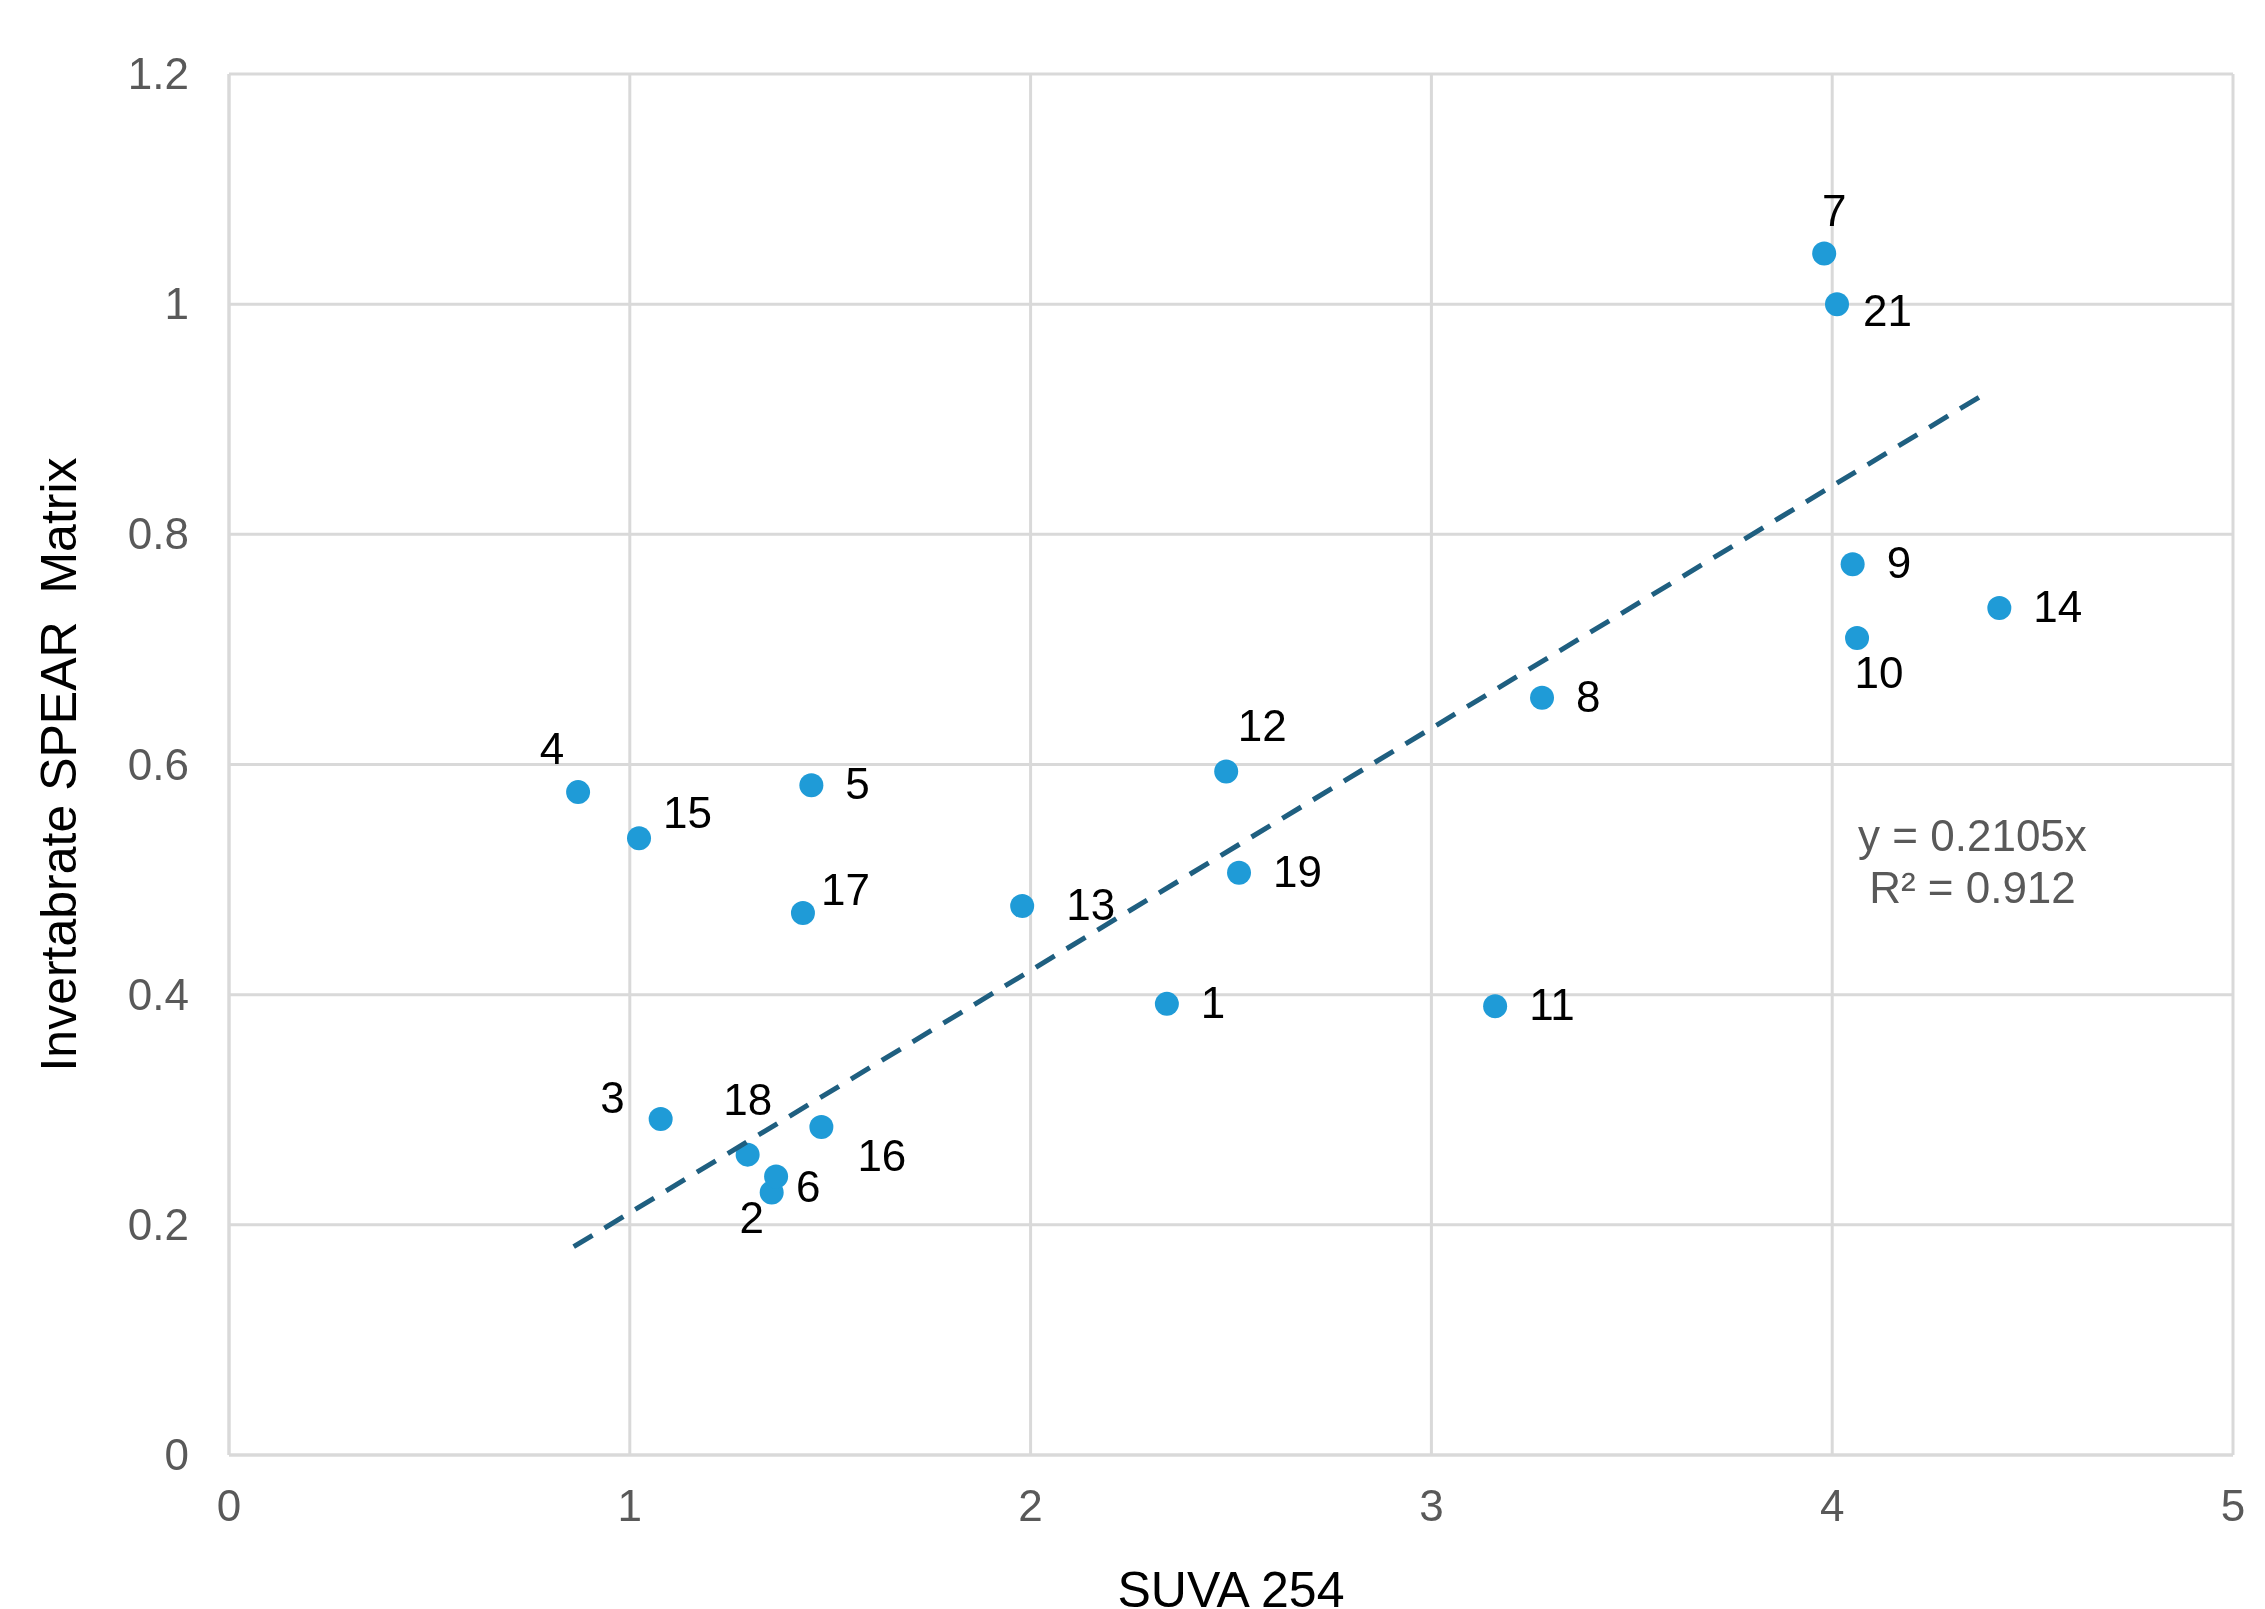  Describe the element at coordinates (59, 764) in the screenshot. I see `y-axis-title: Invertabrate SPEAR Matrix` at that location.